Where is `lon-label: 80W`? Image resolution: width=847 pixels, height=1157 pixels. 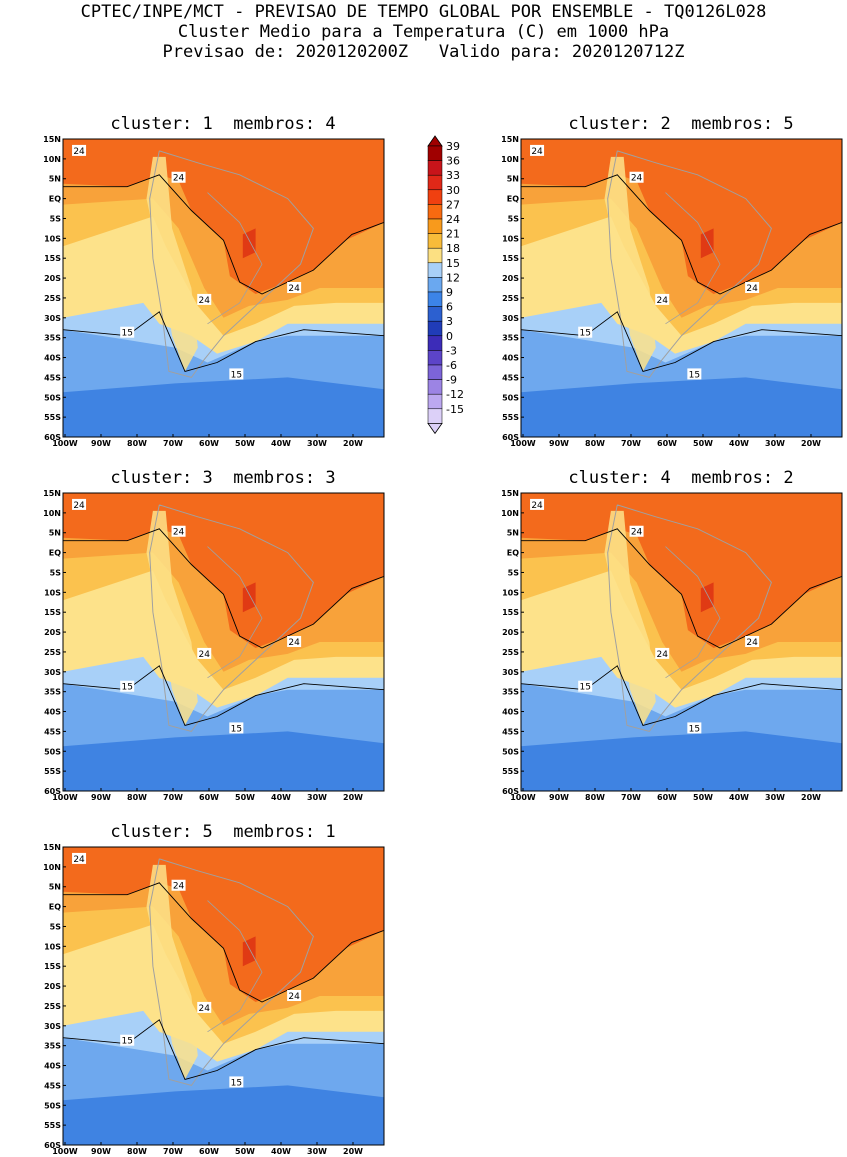
lon-label: 80W is located at coordinates (137, 797).